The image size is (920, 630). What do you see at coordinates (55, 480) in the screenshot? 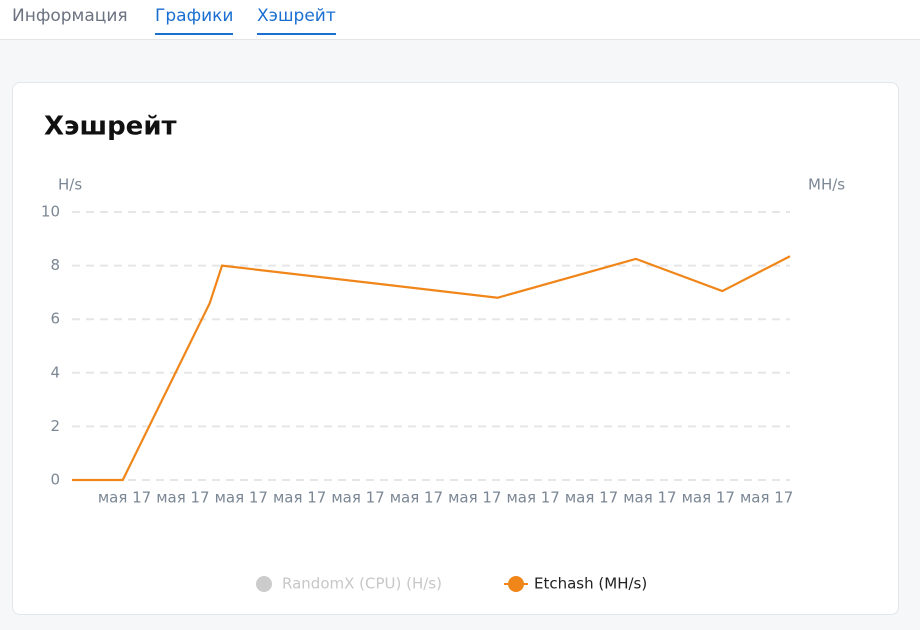
I see `y-tick-label: 0` at bounding box center [55, 480].